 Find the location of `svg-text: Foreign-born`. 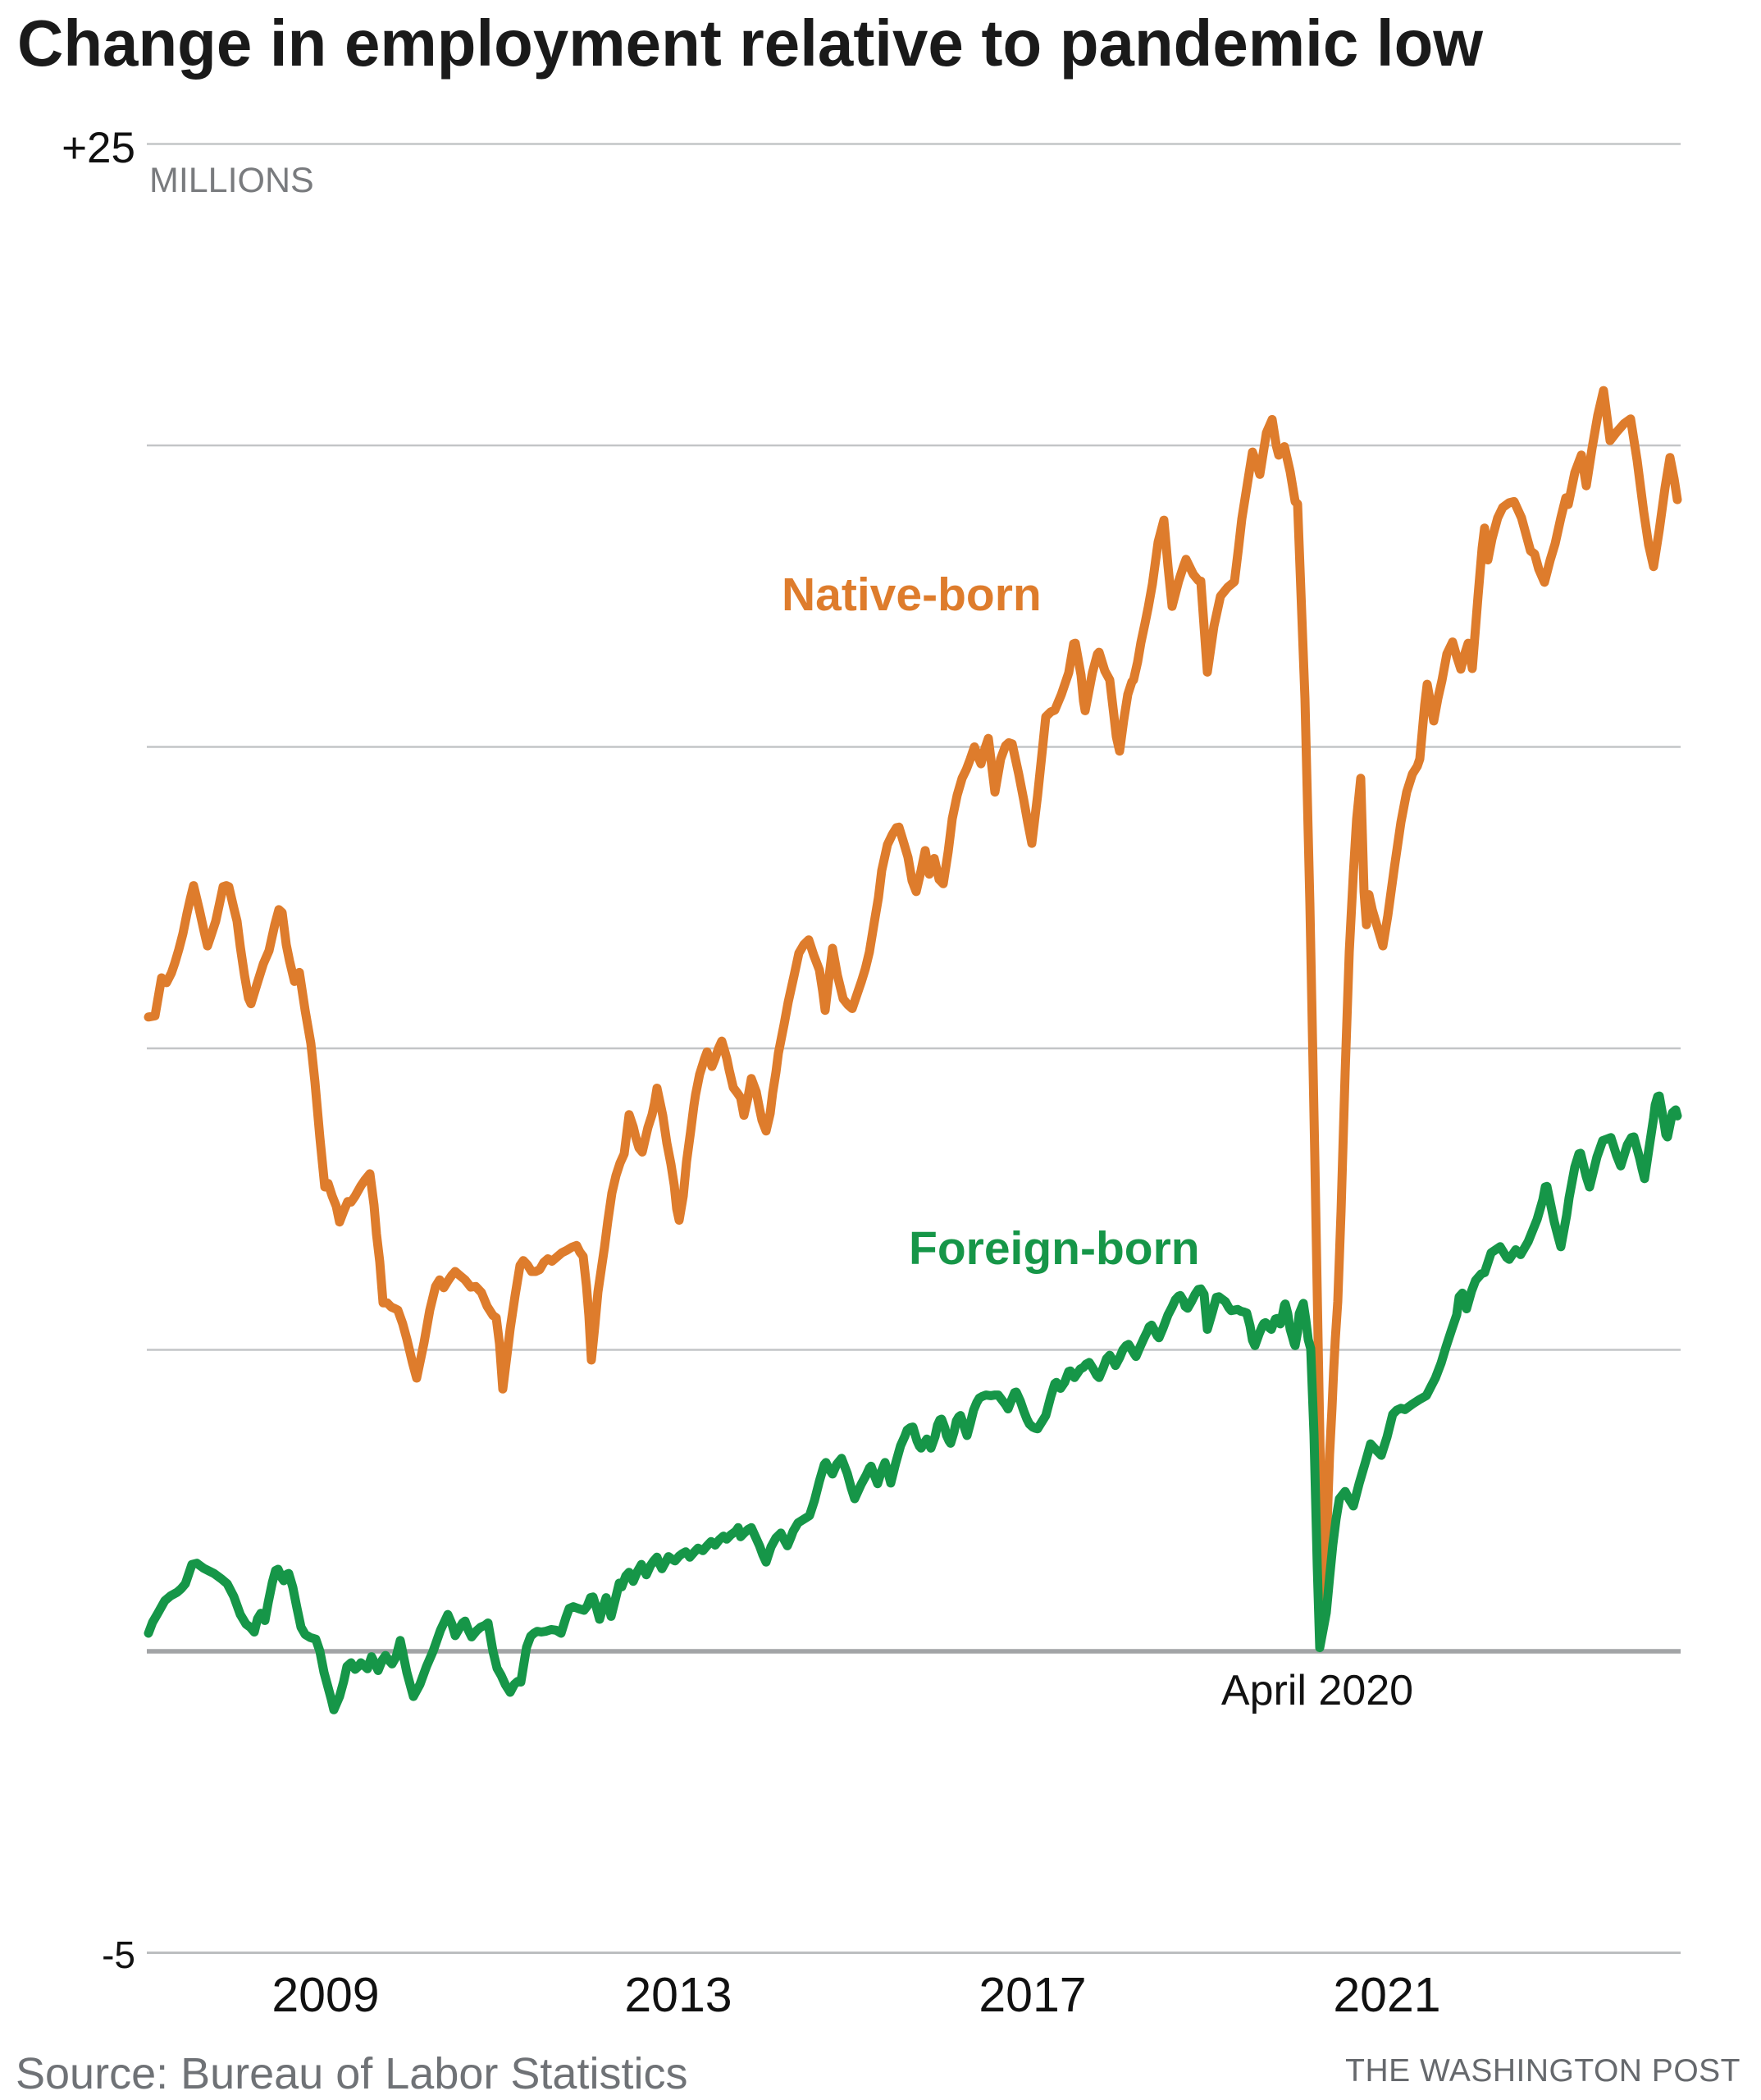

svg-text: Foreign-born is located at coordinates (1054, 1248).